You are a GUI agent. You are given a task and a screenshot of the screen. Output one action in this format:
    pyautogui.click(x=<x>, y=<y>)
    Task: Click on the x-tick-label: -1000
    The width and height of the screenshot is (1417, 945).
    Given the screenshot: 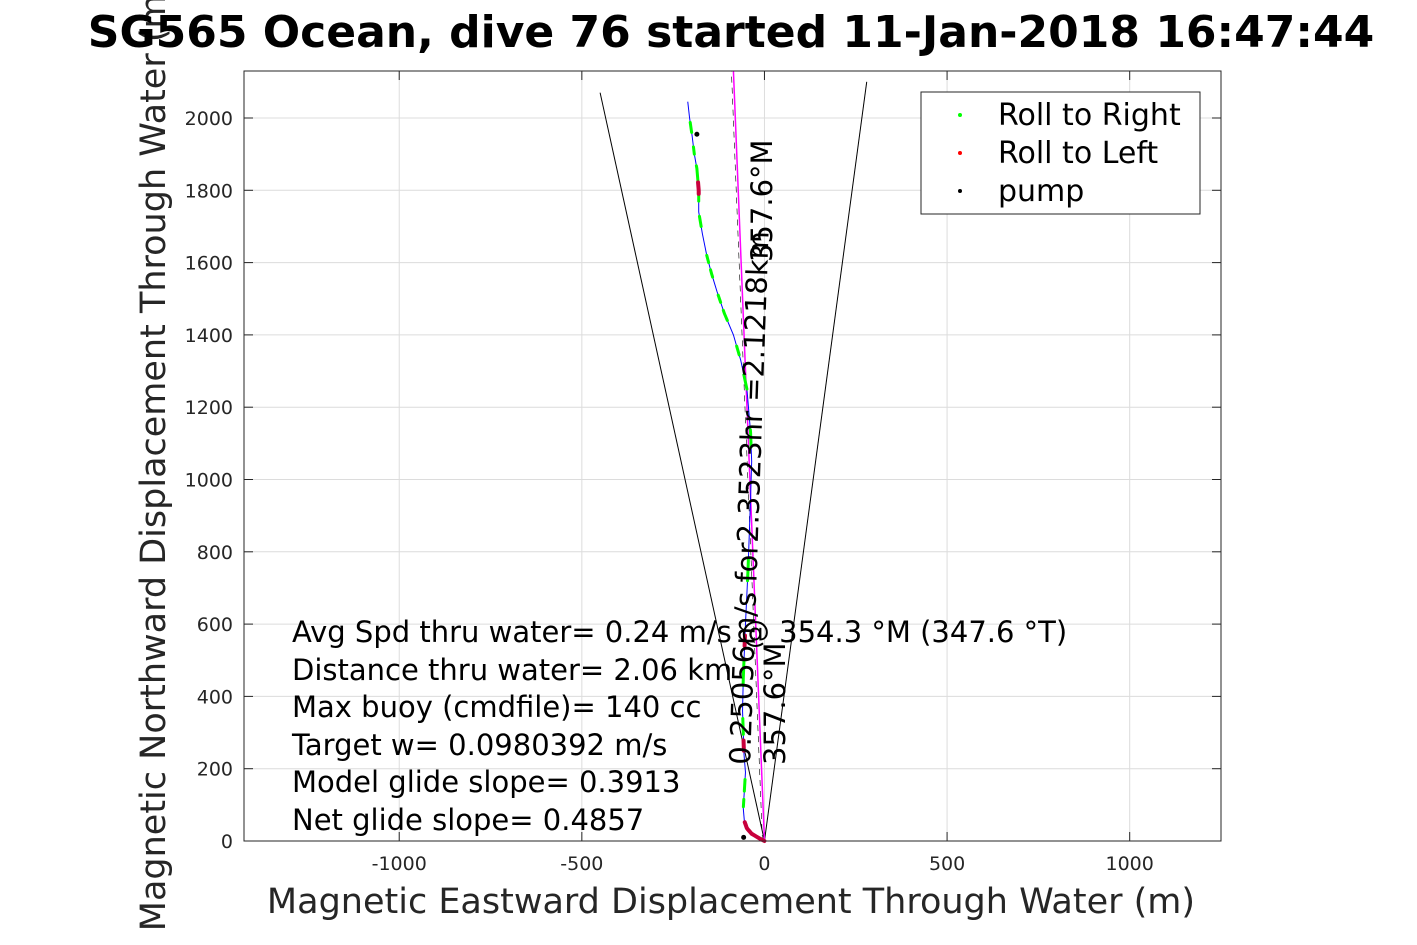 What is the action you would take?
    pyautogui.click(x=399, y=864)
    